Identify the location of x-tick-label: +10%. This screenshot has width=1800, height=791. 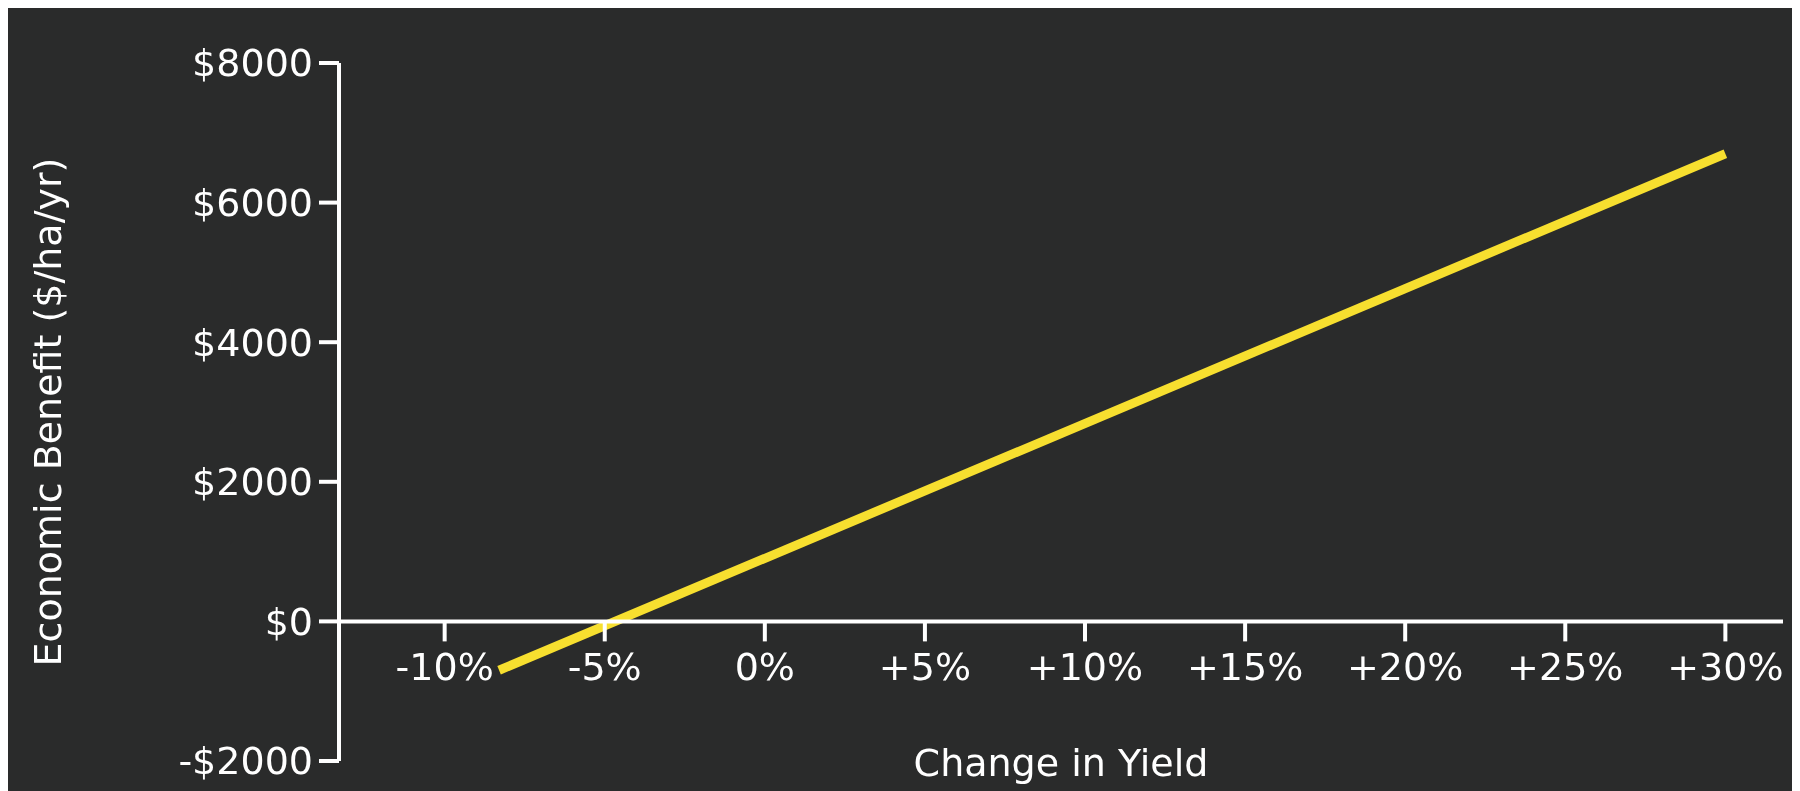
(1085, 666).